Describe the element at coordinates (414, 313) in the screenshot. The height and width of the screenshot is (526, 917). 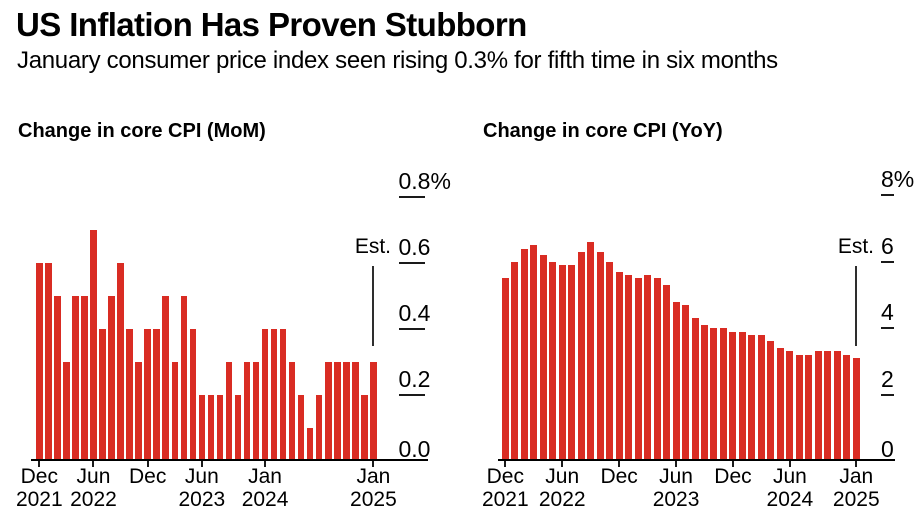
I see `y-tick-label: 0.4` at that location.